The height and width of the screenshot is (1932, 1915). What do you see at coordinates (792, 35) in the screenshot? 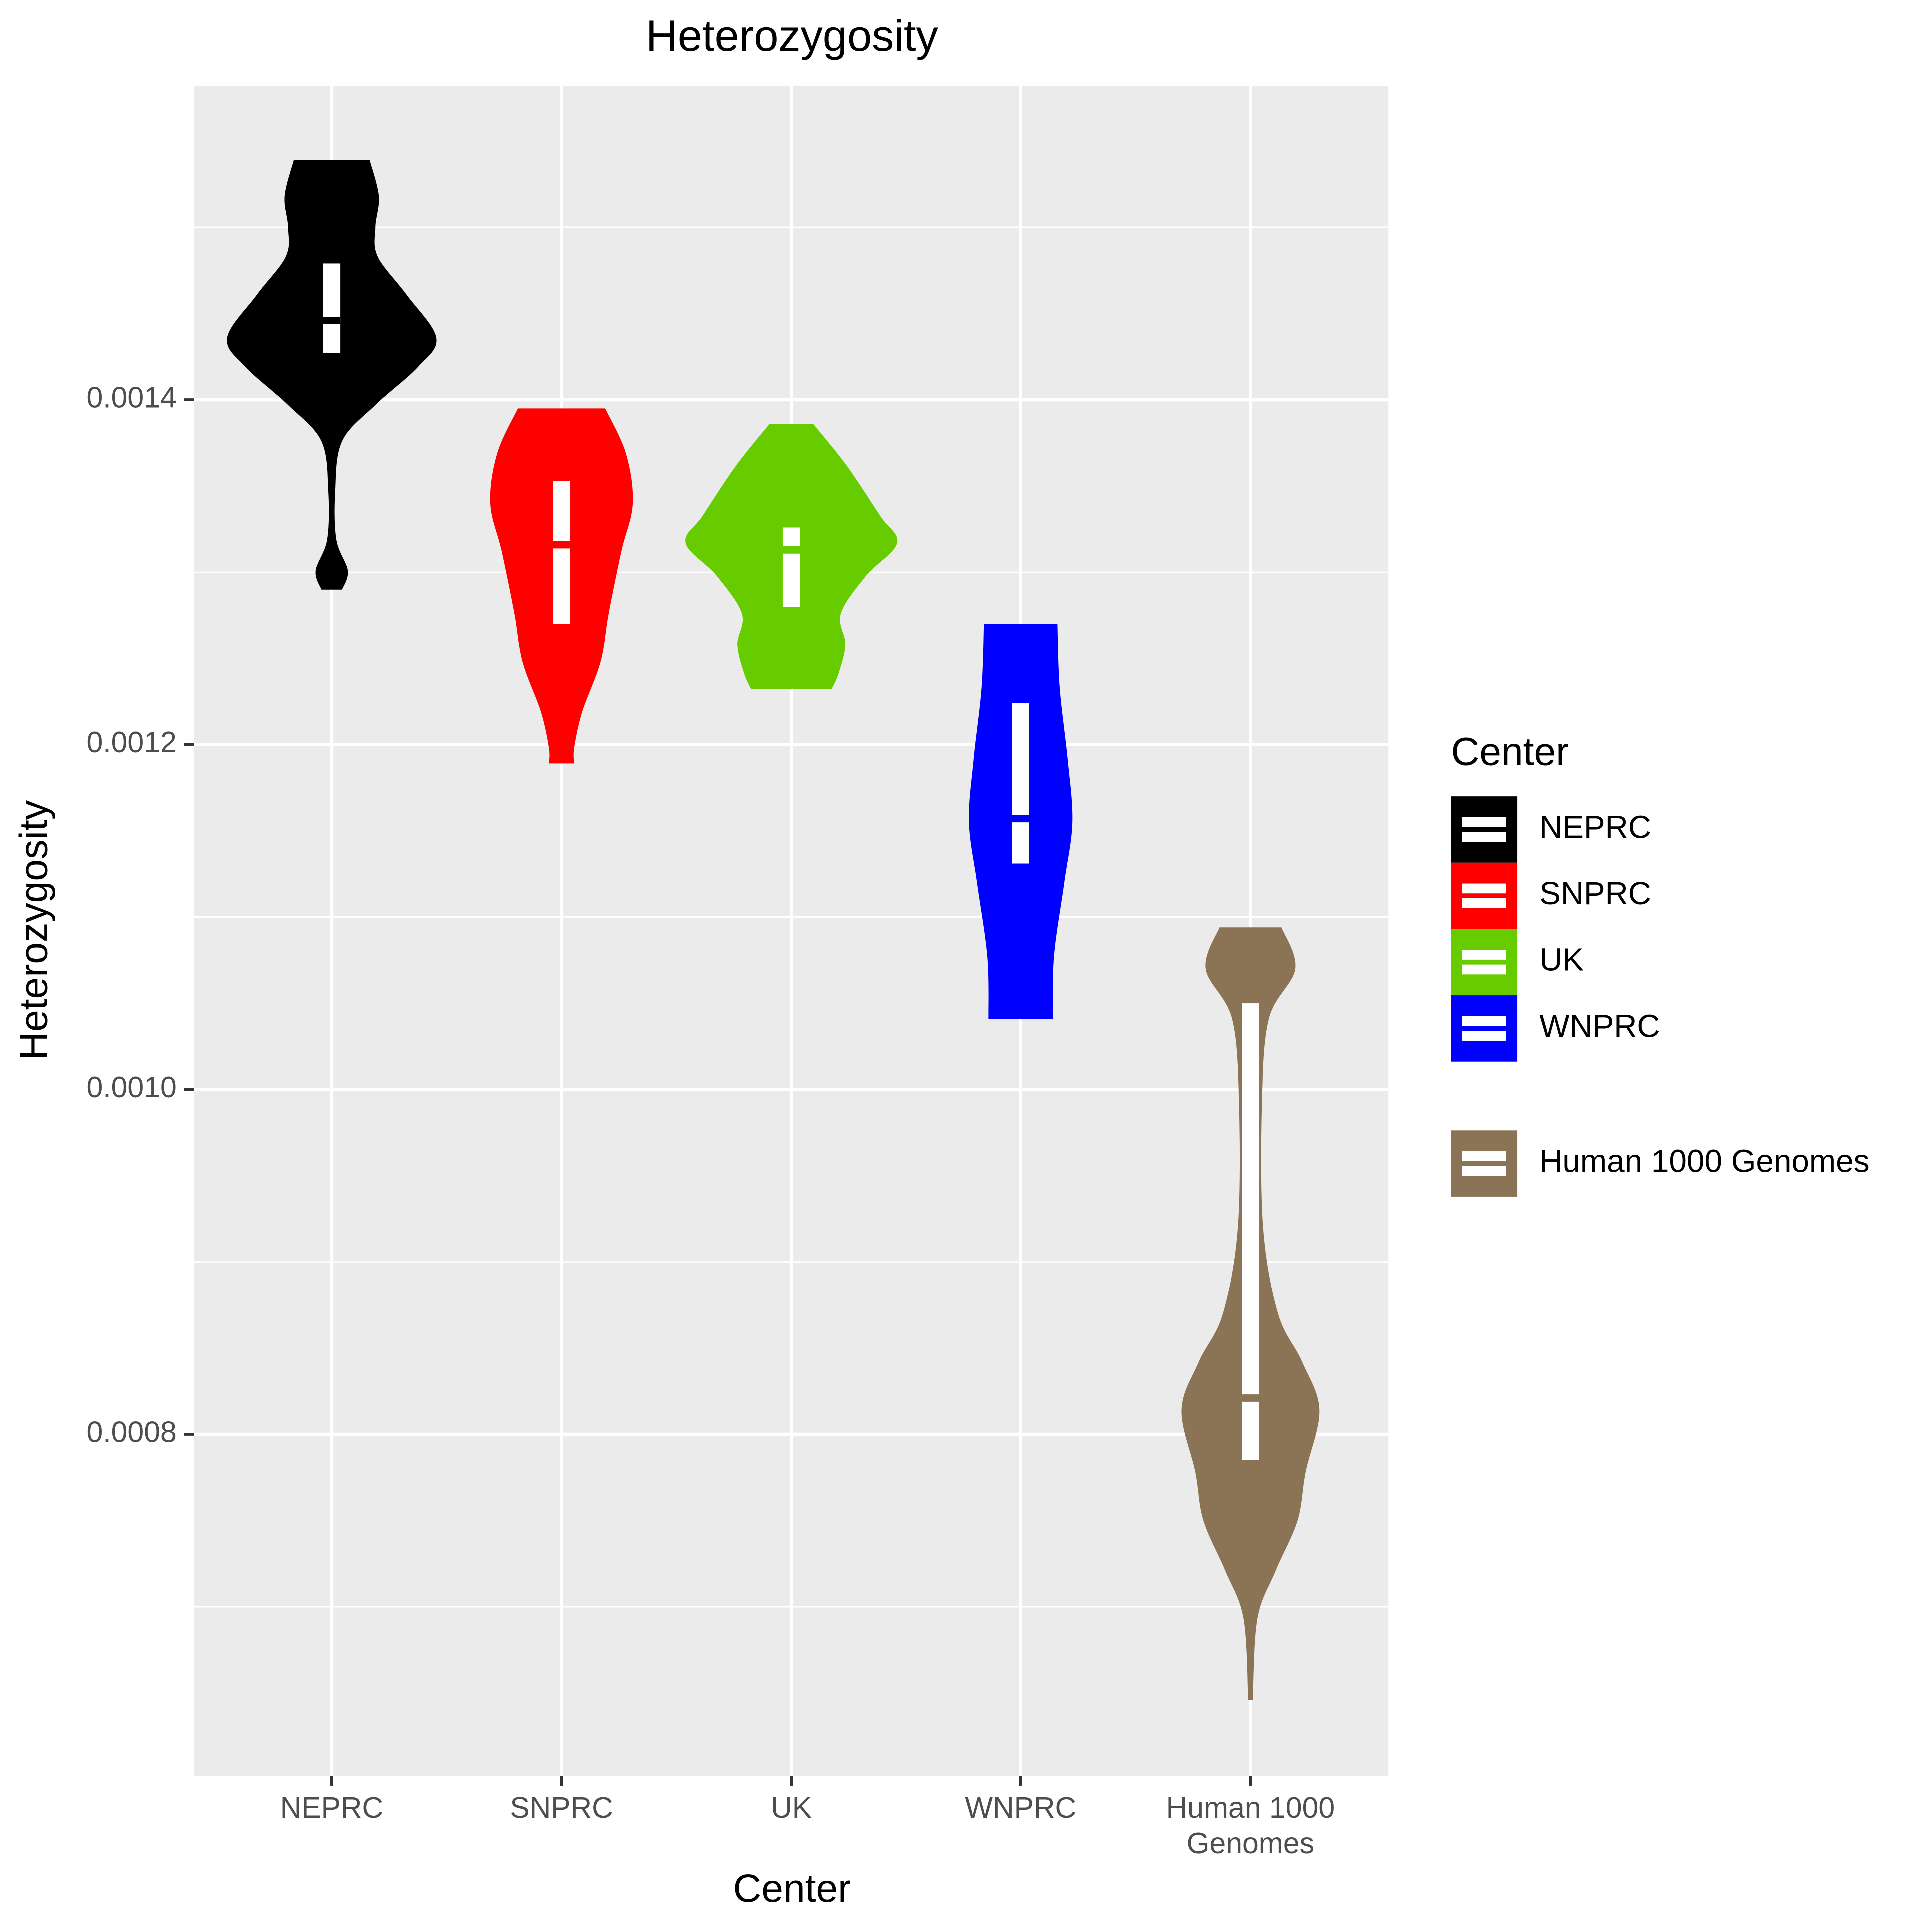
I see `chart-title: Heterozygosity` at bounding box center [792, 35].